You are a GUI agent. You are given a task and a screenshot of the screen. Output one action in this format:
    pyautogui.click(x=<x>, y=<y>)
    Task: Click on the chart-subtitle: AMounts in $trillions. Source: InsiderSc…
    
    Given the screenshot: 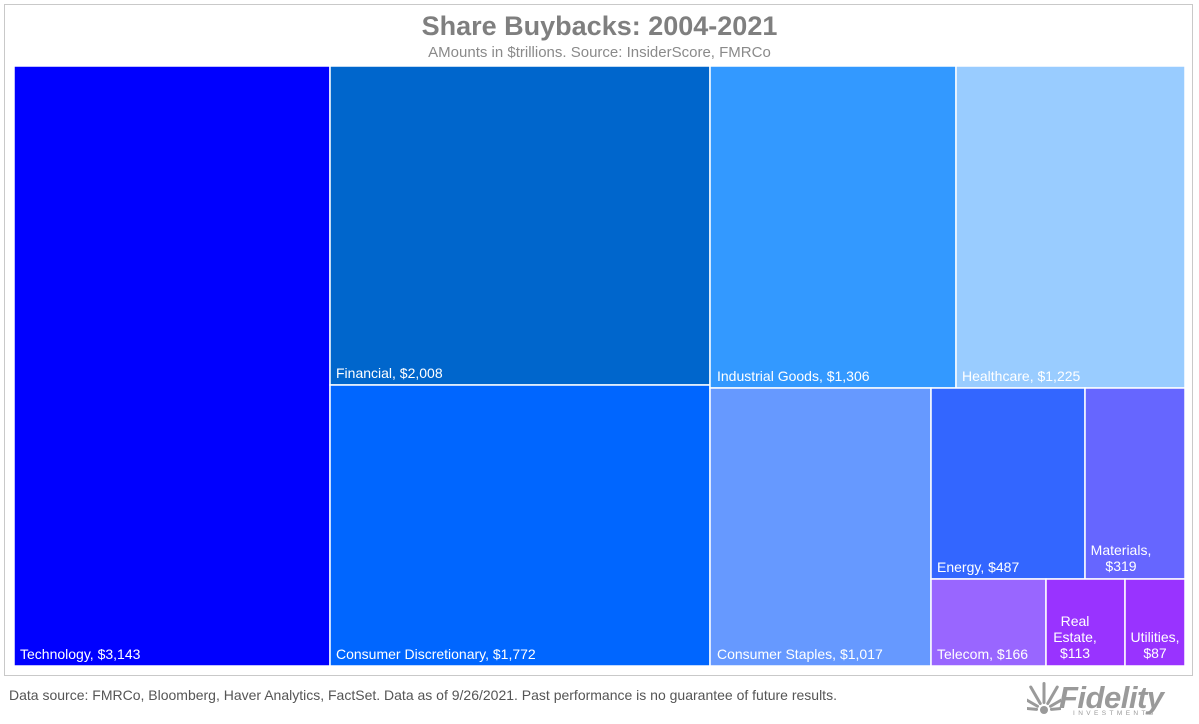 What is the action you would take?
    pyautogui.click(x=599, y=52)
    